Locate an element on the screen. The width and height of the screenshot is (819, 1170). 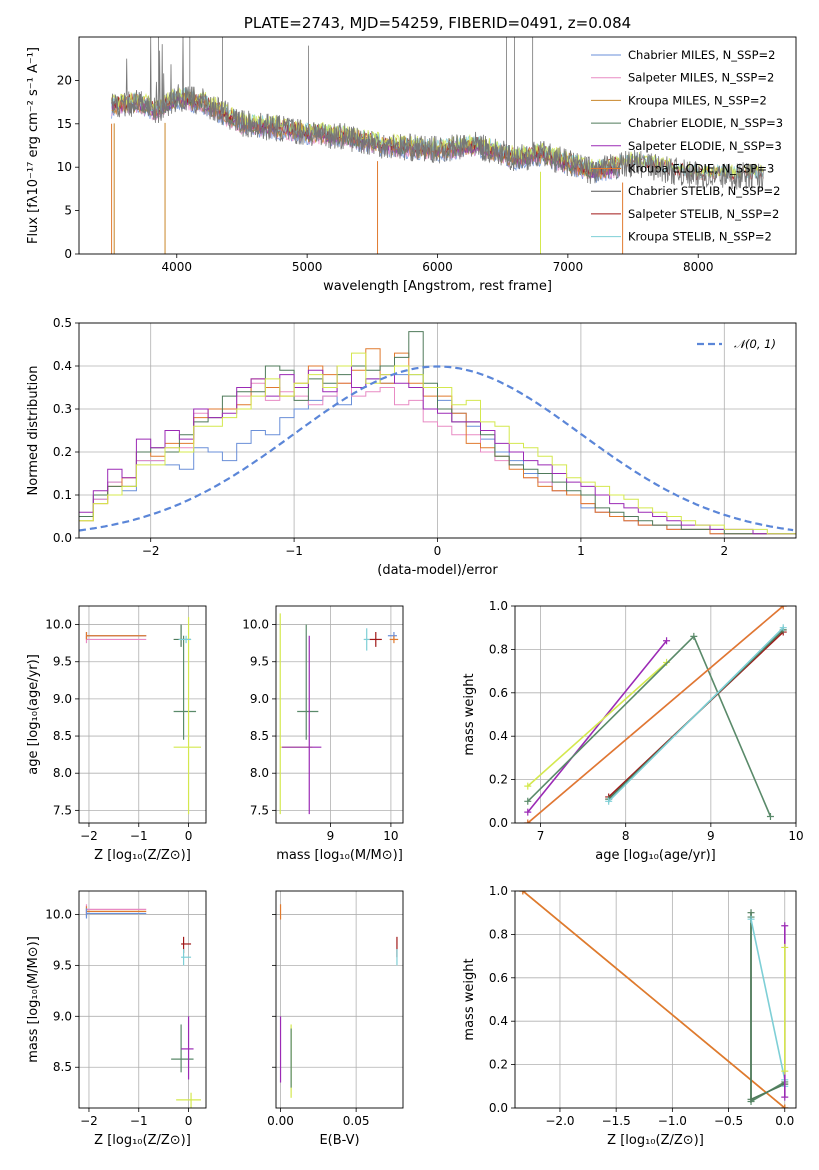
y-tick-label: 0.5 is located at coordinates (62, 323).